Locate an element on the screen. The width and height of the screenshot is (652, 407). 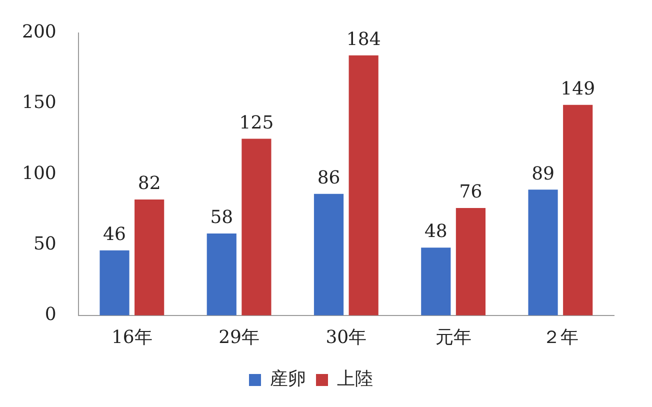
data-label: 125 is located at coordinates (256, 123).